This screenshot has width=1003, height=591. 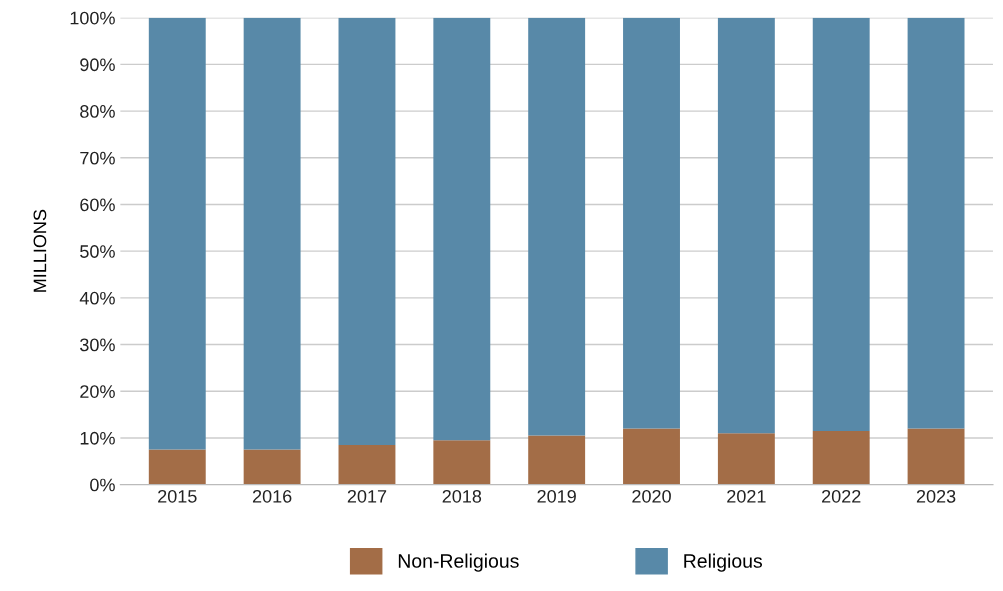 What do you see at coordinates (556, 496) in the screenshot?
I see `x-tick-label: 2019` at bounding box center [556, 496].